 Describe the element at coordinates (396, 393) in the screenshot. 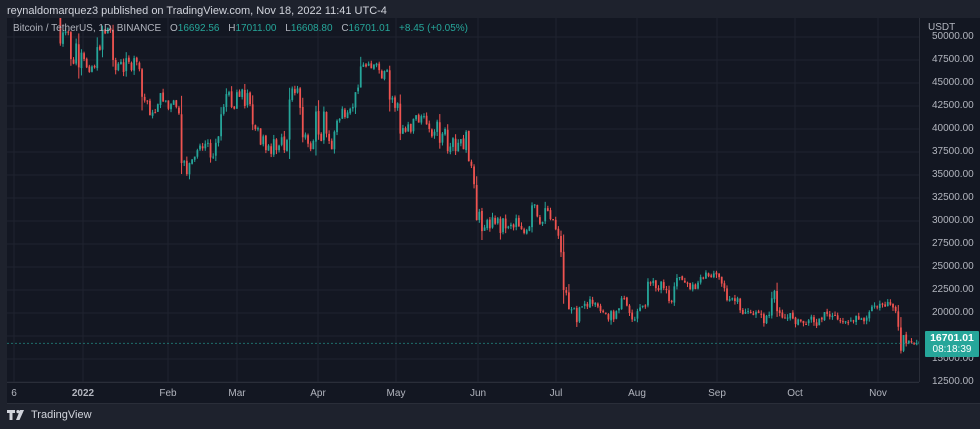

I see `time-axis-label: May` at that location.